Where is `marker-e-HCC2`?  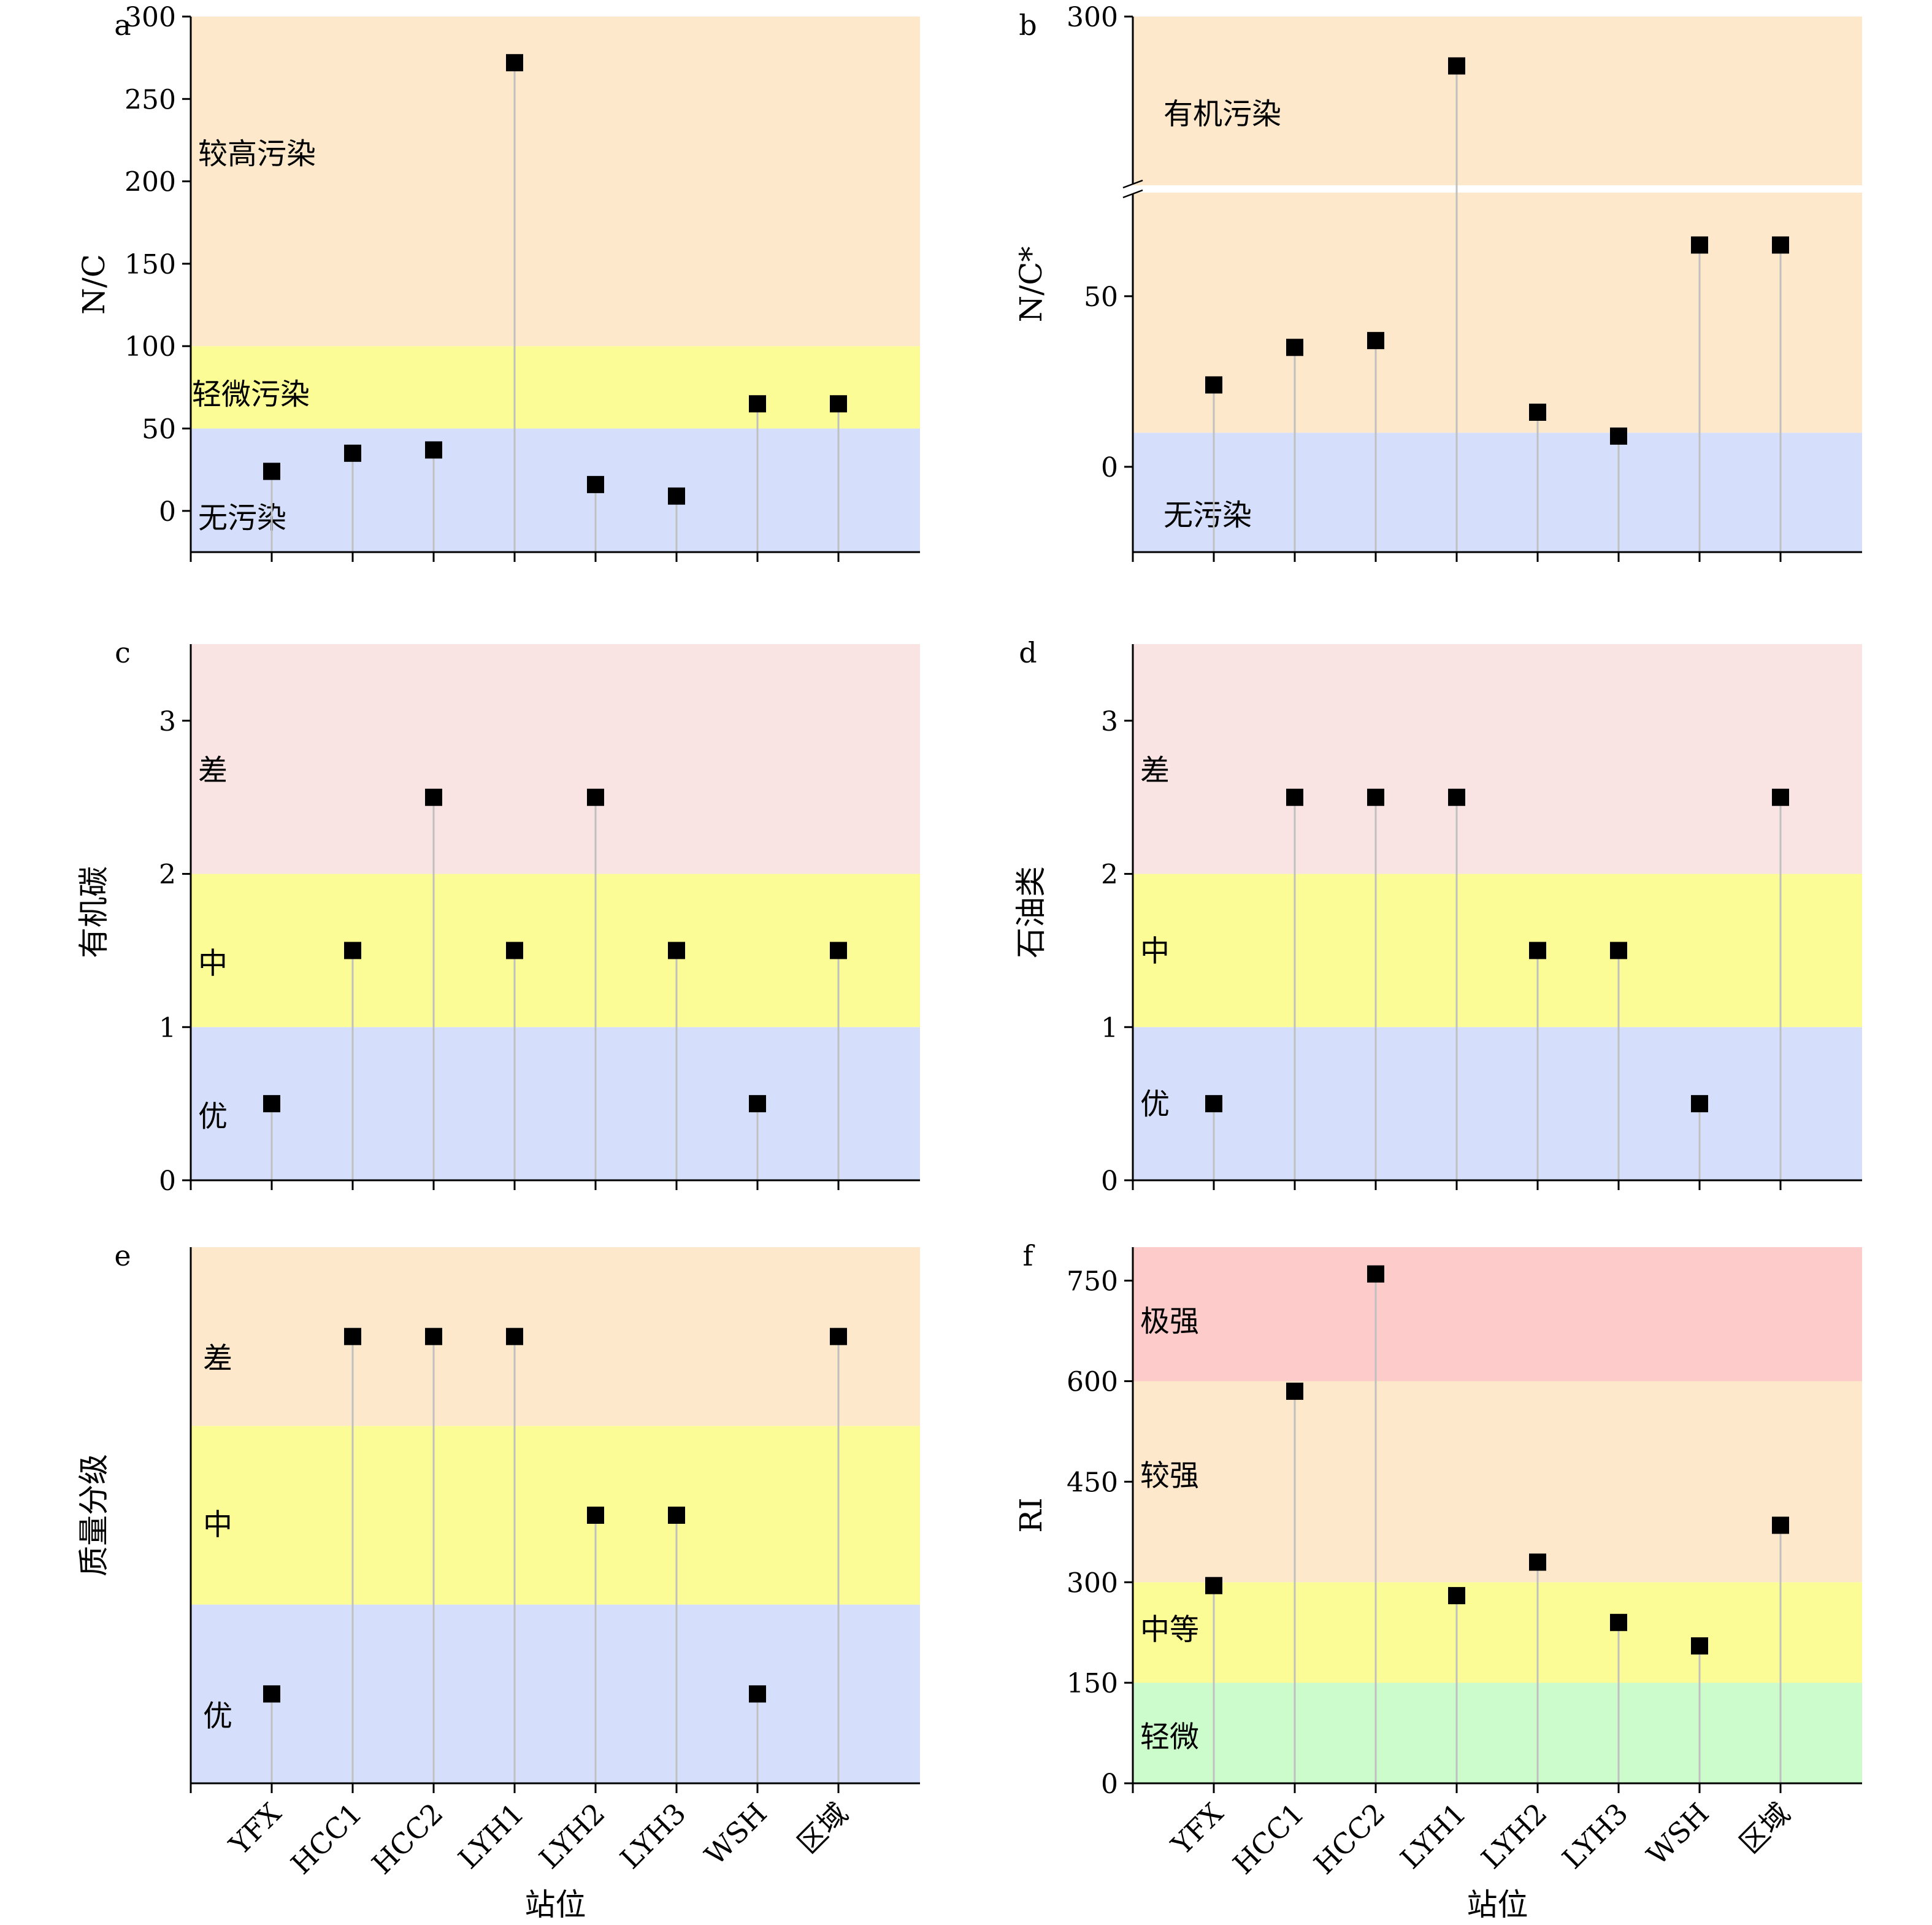 marker-e-HCC2 is located at coordinates (433, 1336).